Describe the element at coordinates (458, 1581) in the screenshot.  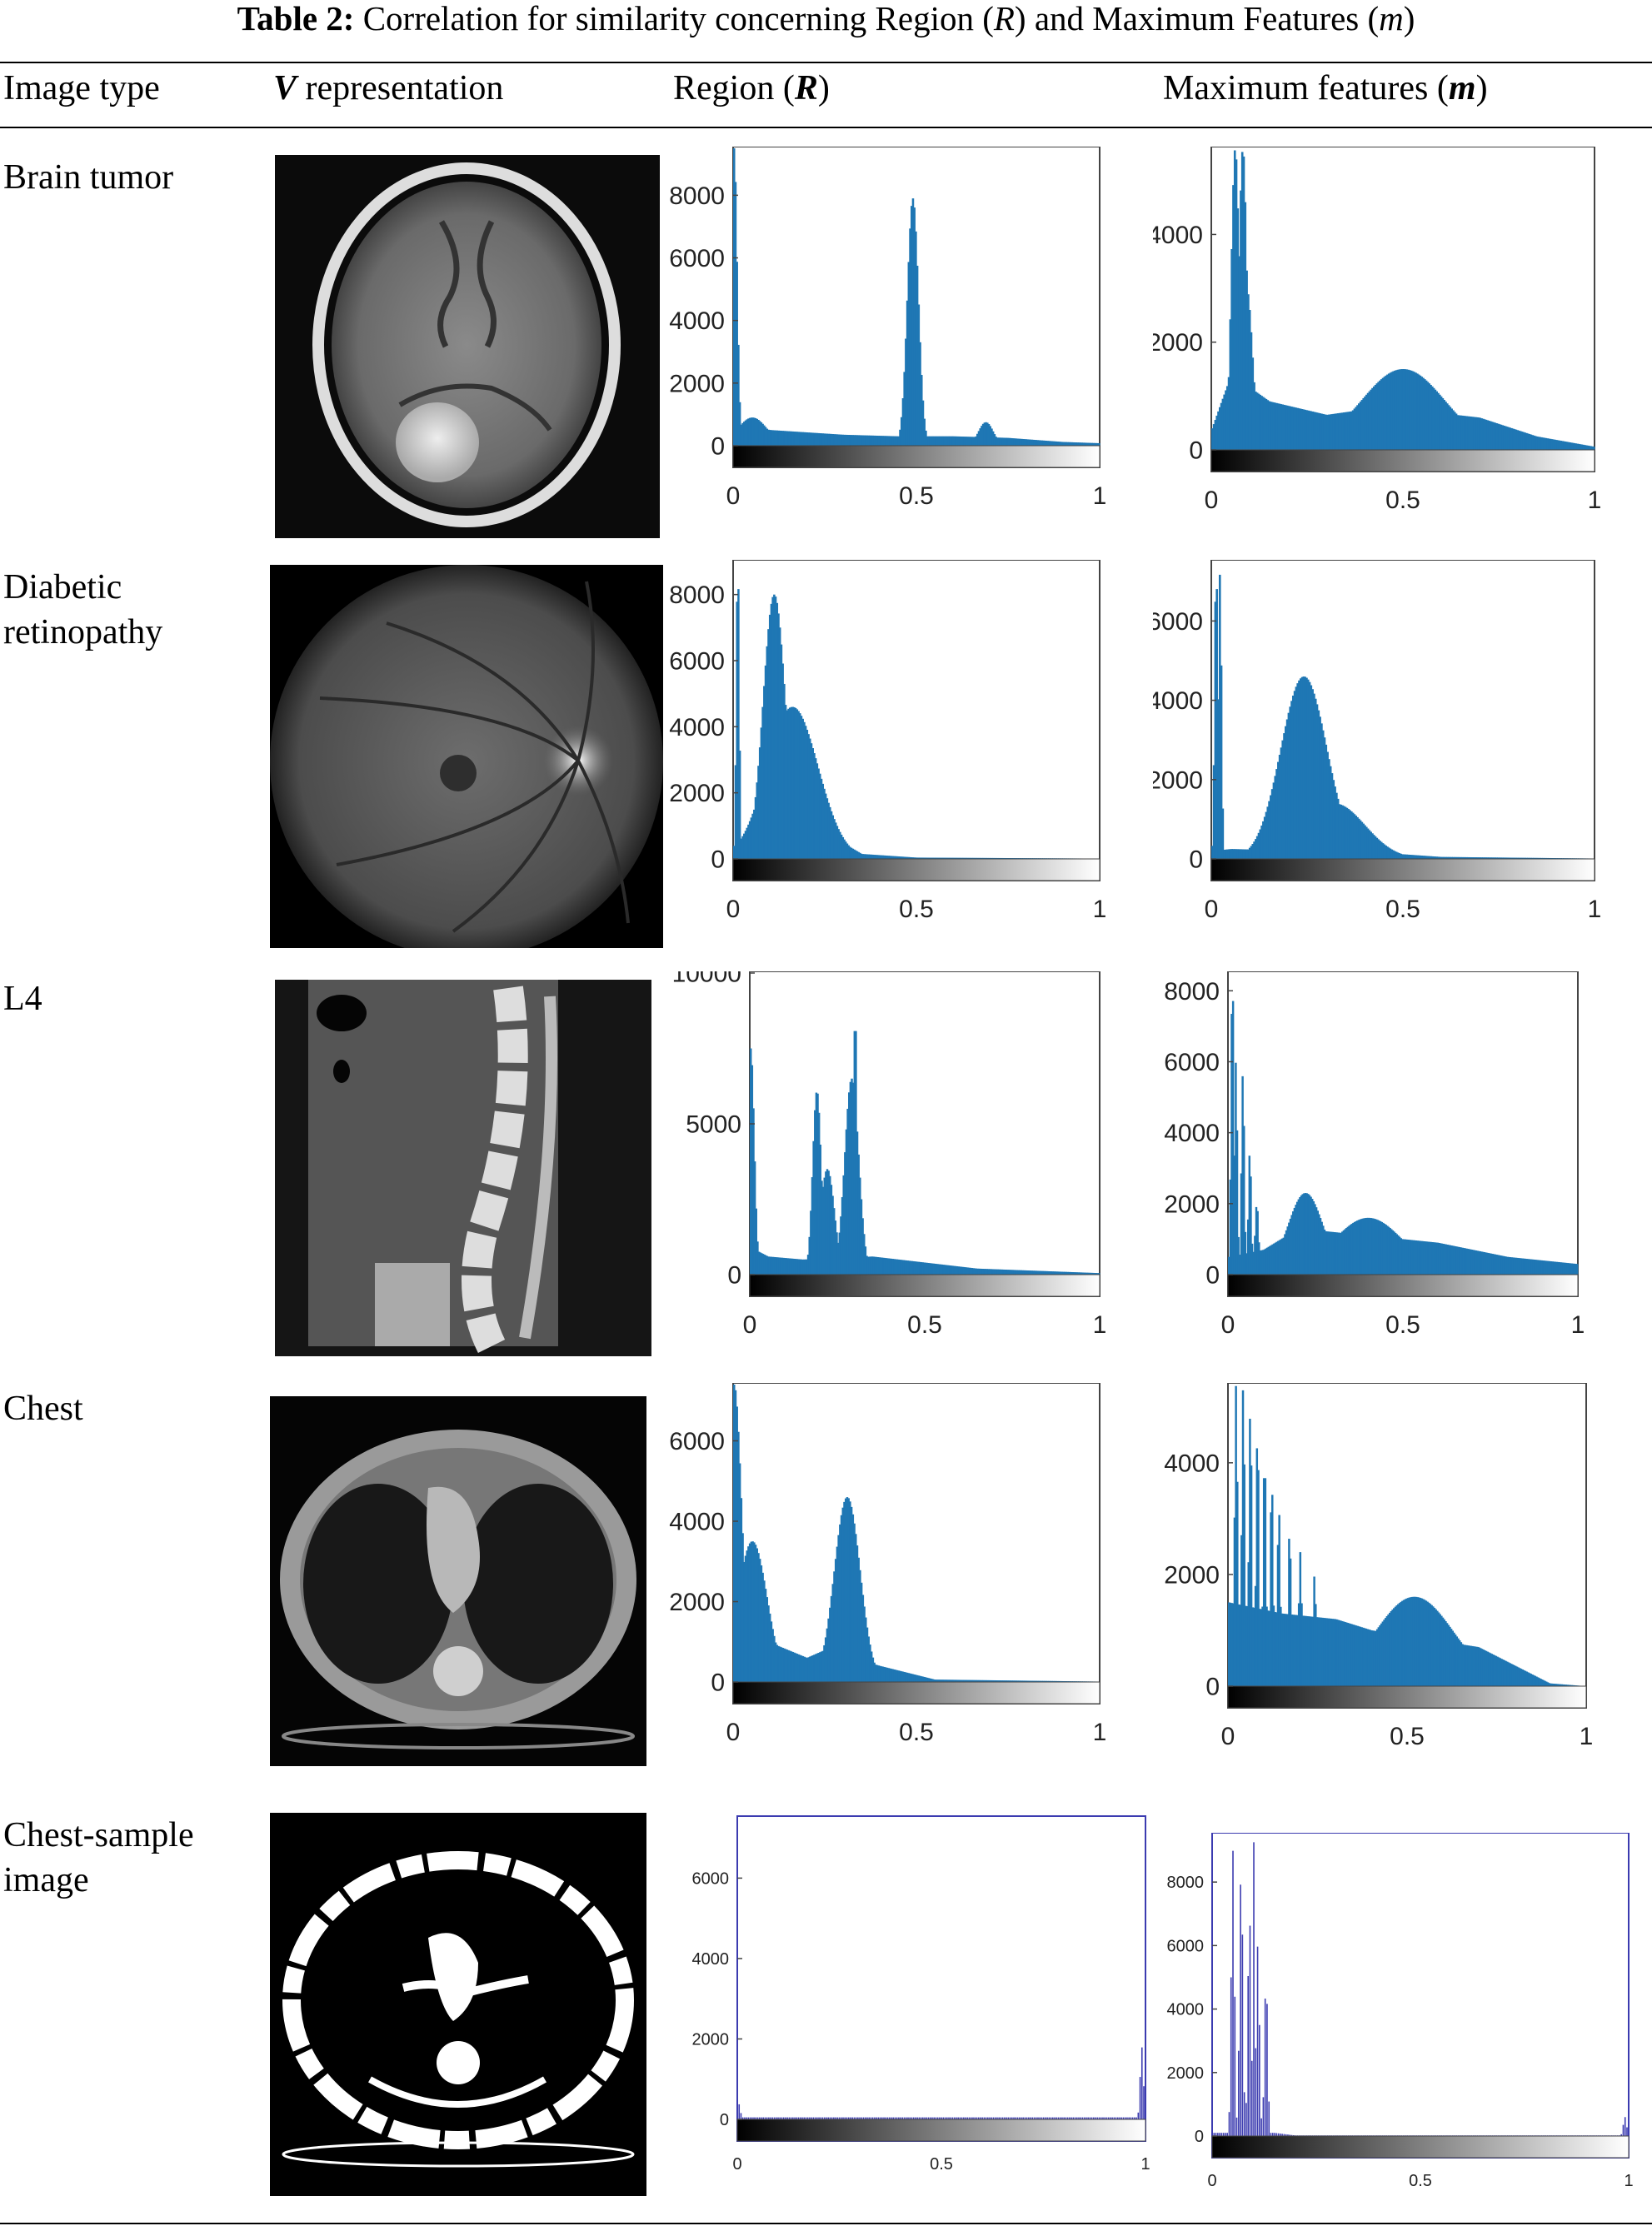
I see `chest-ct-image` at that location.